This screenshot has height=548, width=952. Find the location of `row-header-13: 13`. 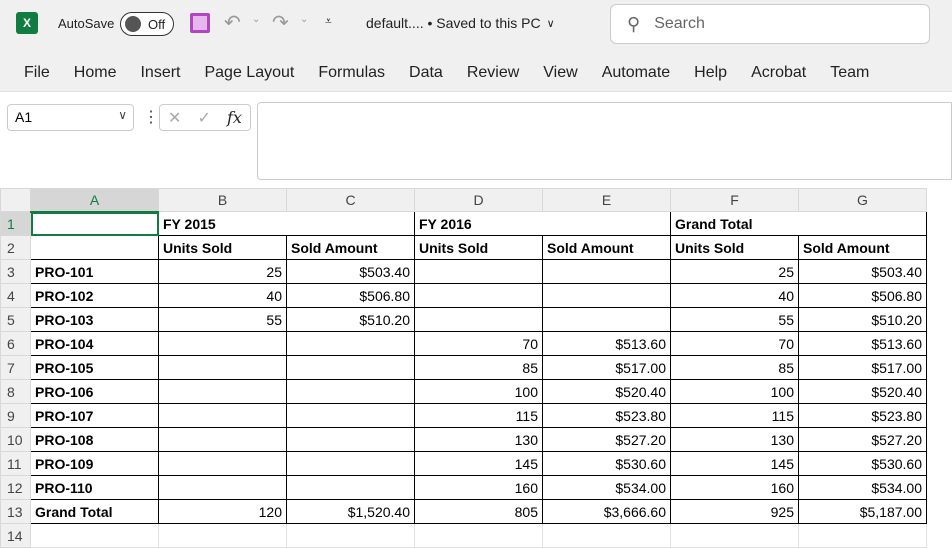

row-header-13: 13 is located at coordinates (15, 511).